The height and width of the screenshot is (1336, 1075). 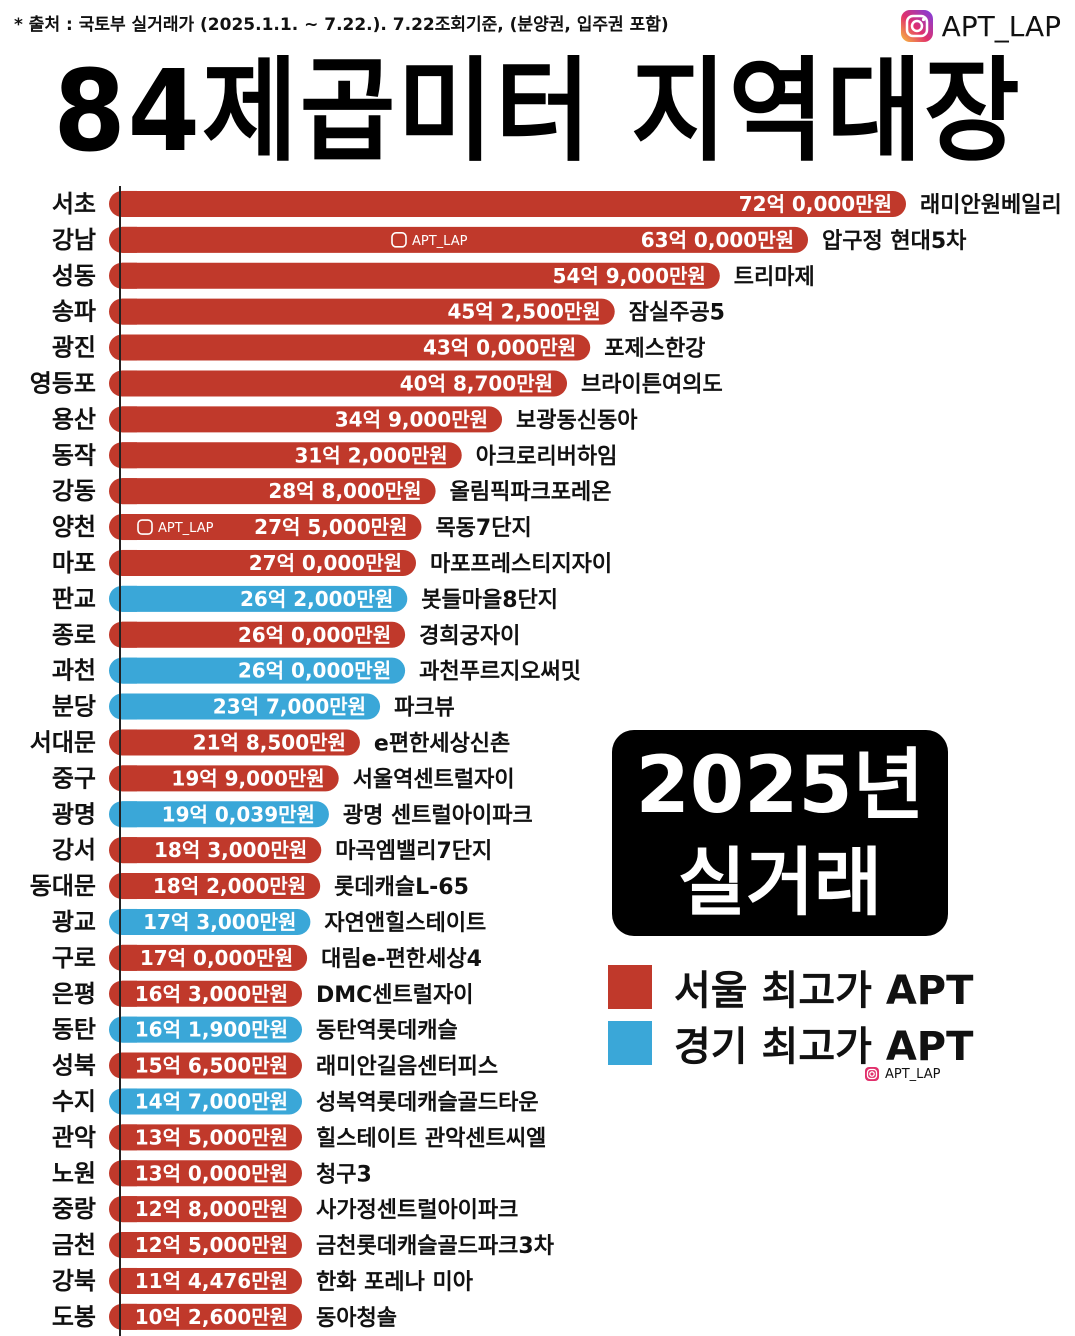 I want to click on apartment-label: 보광동신동아, so click(x=577, y=420).